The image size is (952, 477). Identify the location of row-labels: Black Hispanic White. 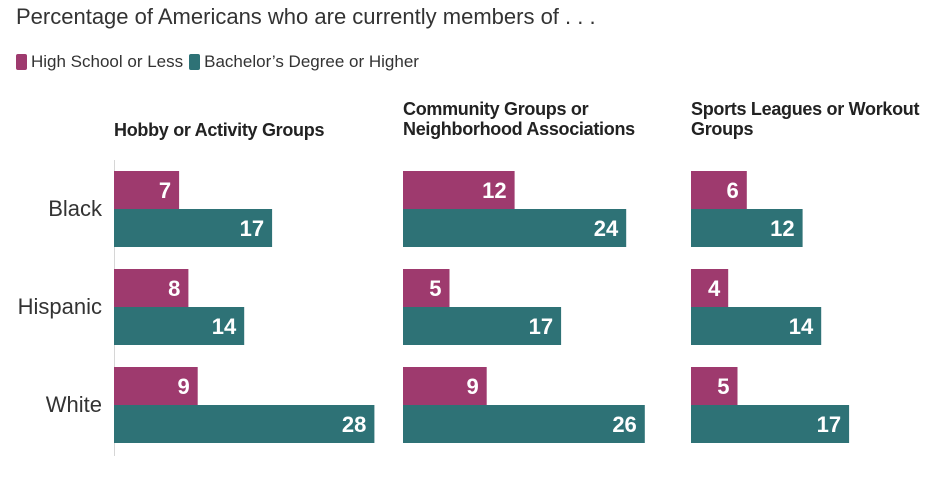
(51, 238).